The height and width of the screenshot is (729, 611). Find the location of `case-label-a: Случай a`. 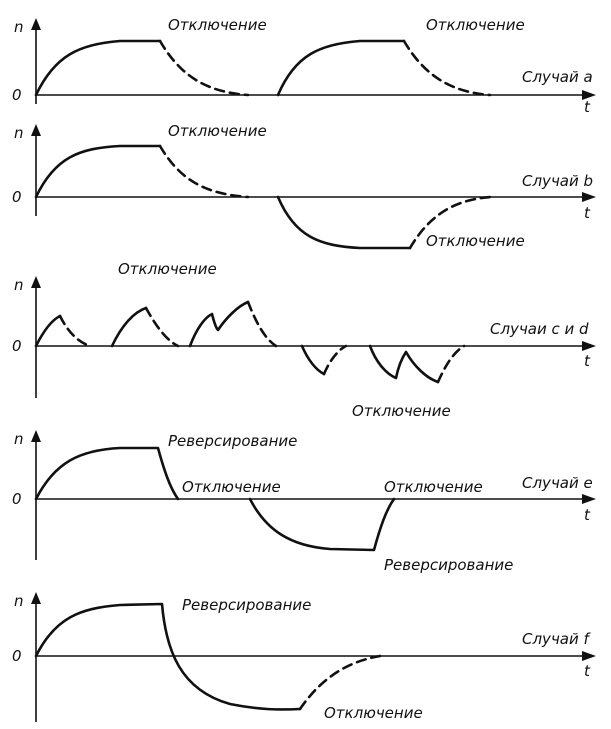

case-label-a: Случай a is located at coordinates (557, 77).